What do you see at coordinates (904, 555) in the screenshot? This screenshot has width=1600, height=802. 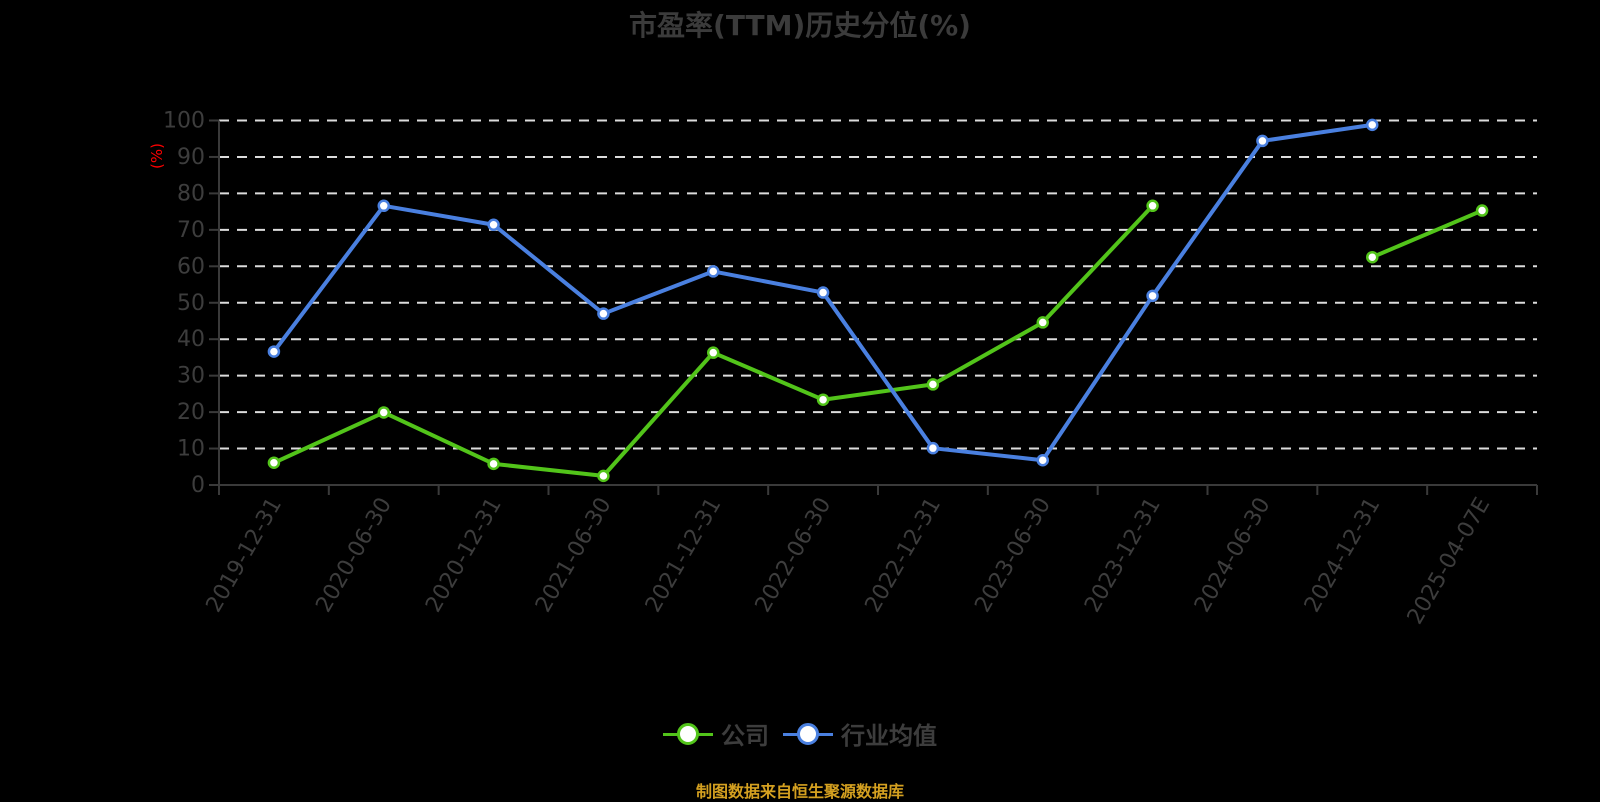 I see `x-tick-label: 2022-12-31` at bounding box center [904, 555].